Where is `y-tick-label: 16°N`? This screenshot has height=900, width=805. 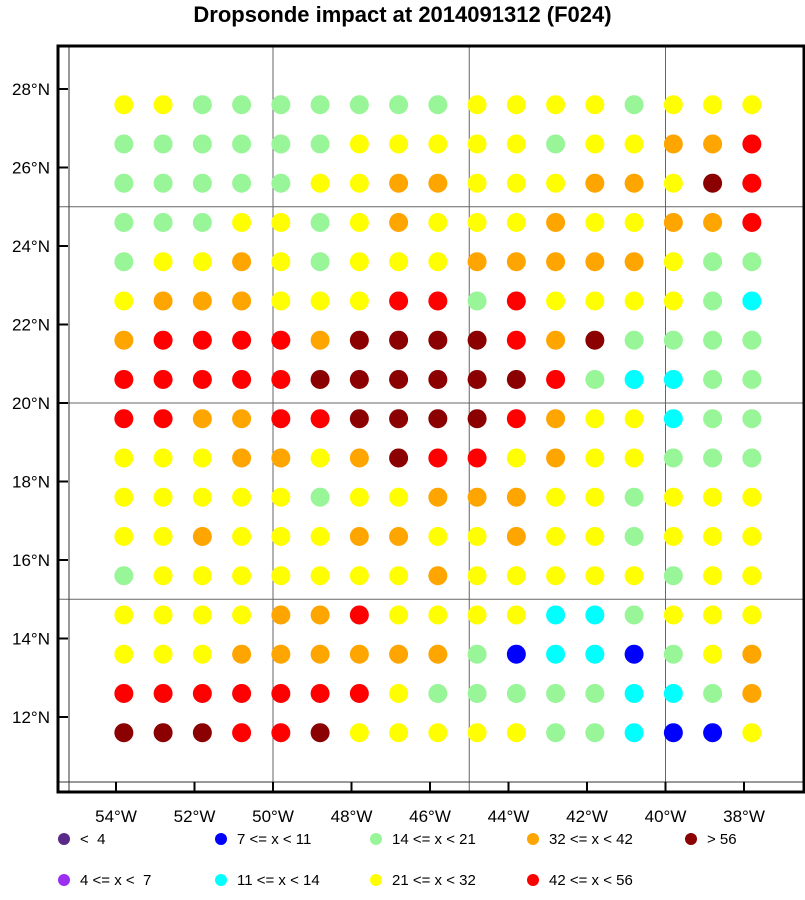 y-tick-label: 16°N is located at coordinates (31, 560).